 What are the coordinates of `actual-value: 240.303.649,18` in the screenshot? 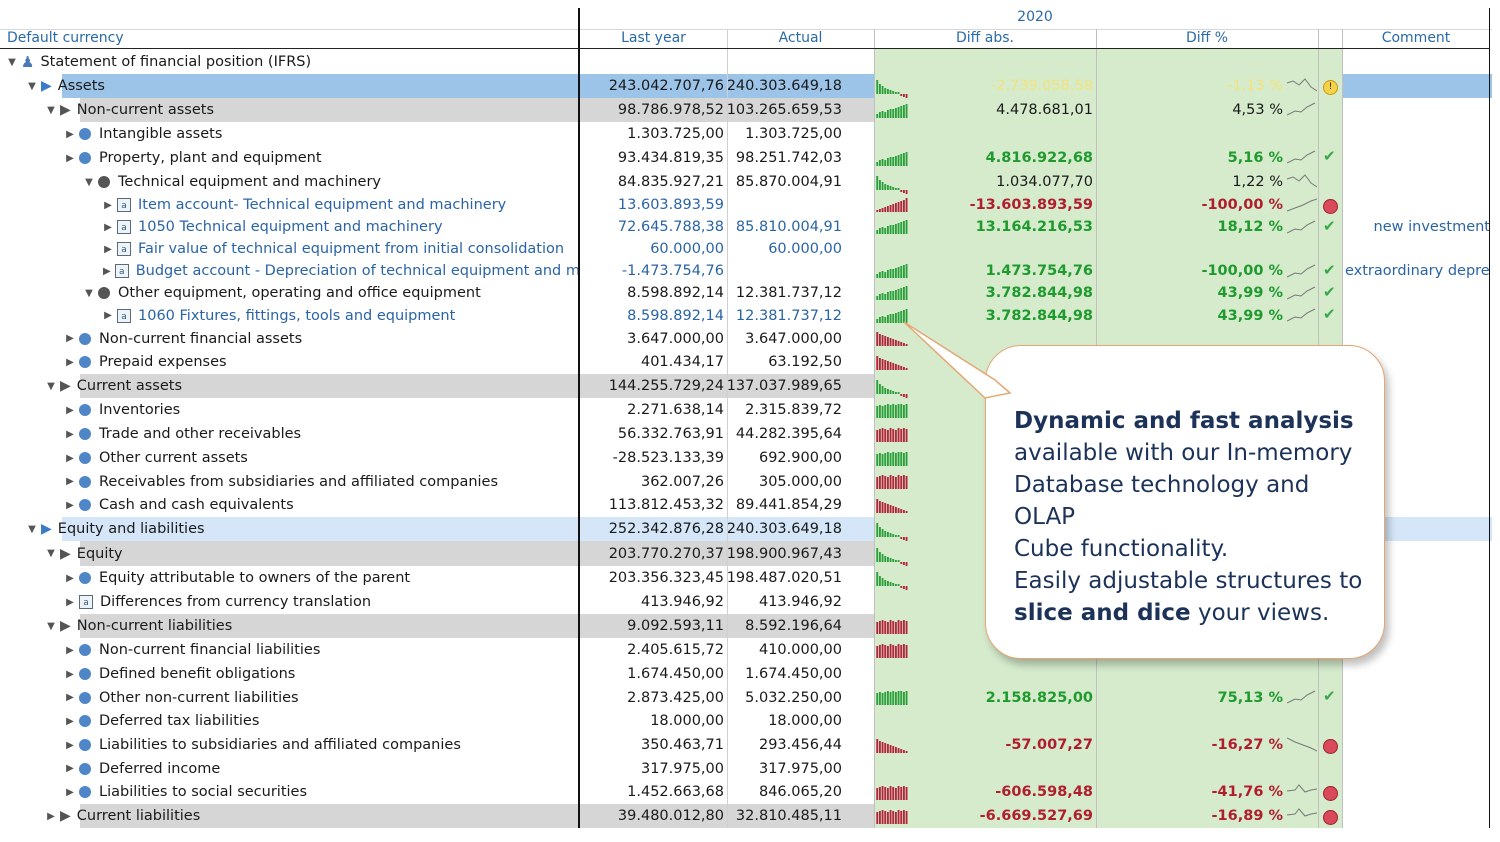 It's located at (784, 86).